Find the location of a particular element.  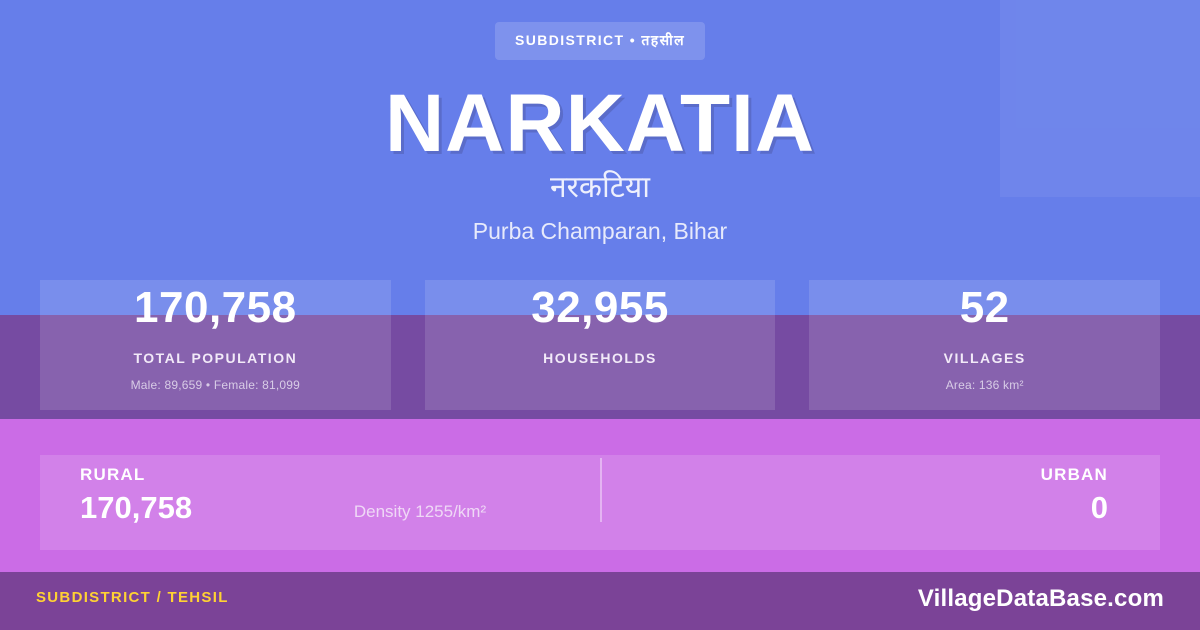

stat-label: HOUSEHOLDS is located at coordinates (600, 357).